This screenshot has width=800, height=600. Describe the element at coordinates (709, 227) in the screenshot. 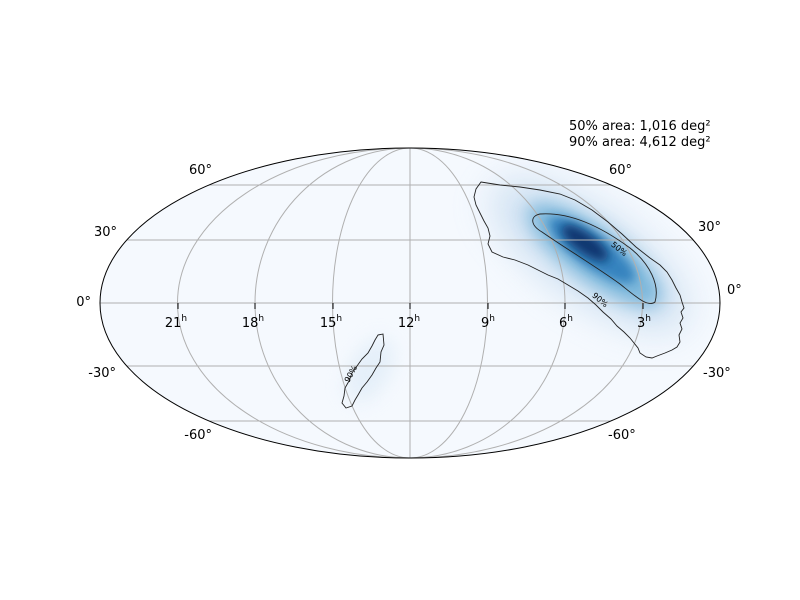

I see `dec-label-right-30: 30°` at that location.